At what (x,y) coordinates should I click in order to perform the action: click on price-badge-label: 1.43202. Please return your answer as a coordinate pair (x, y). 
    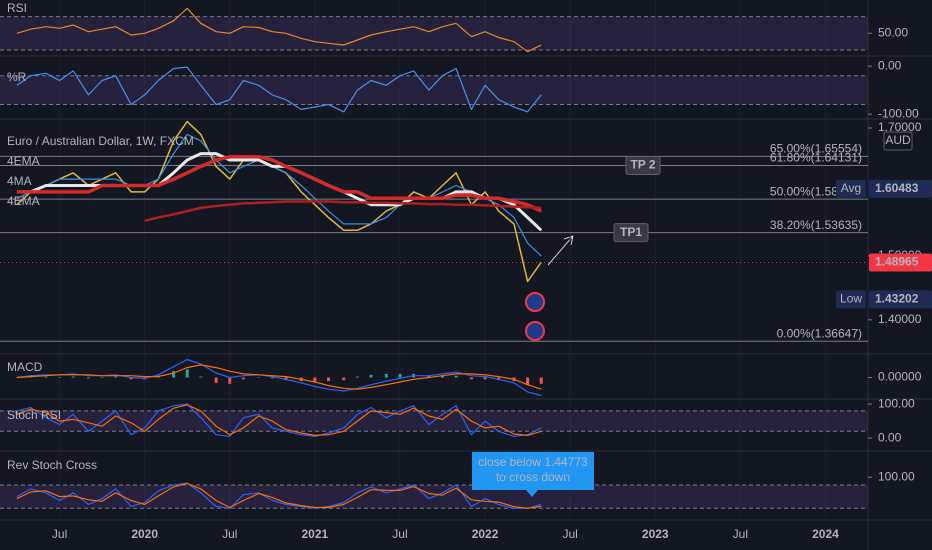
    Looking at the image, I should click on (897, 299).